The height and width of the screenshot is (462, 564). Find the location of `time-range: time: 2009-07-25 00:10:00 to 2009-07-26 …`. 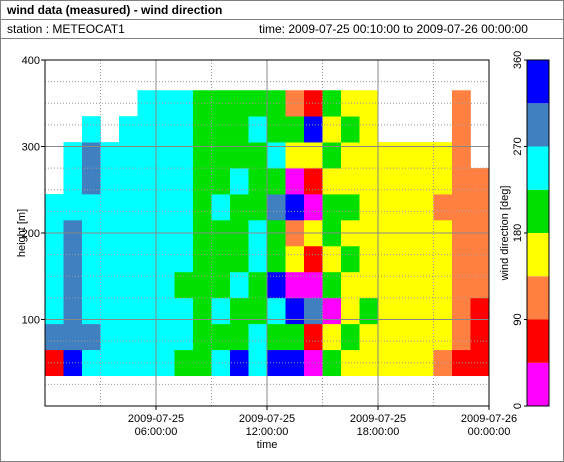

time-range: time: 2009-07-25 00:10:00 to 2009-07-26 … is located at coordinates (393, 29).